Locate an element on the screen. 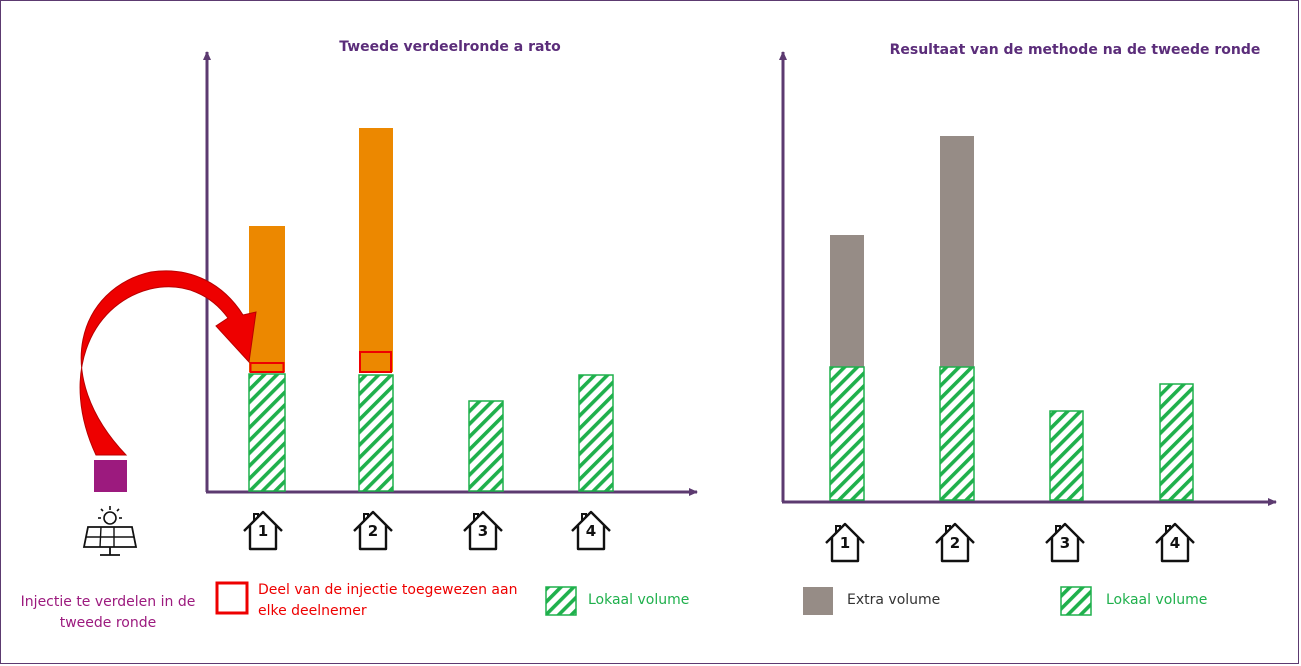 This screenshot has height=666, width=1301. extra-volume-legend-label: Extra volume is located at coordinates (894, 600).